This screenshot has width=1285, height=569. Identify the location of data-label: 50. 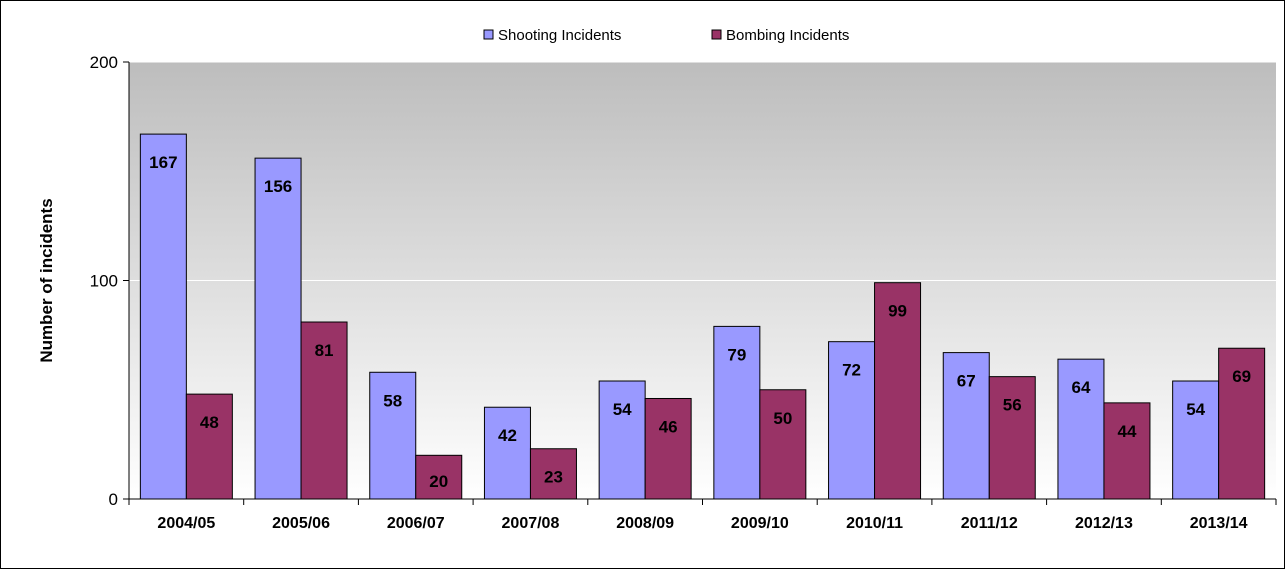
(782, 418).